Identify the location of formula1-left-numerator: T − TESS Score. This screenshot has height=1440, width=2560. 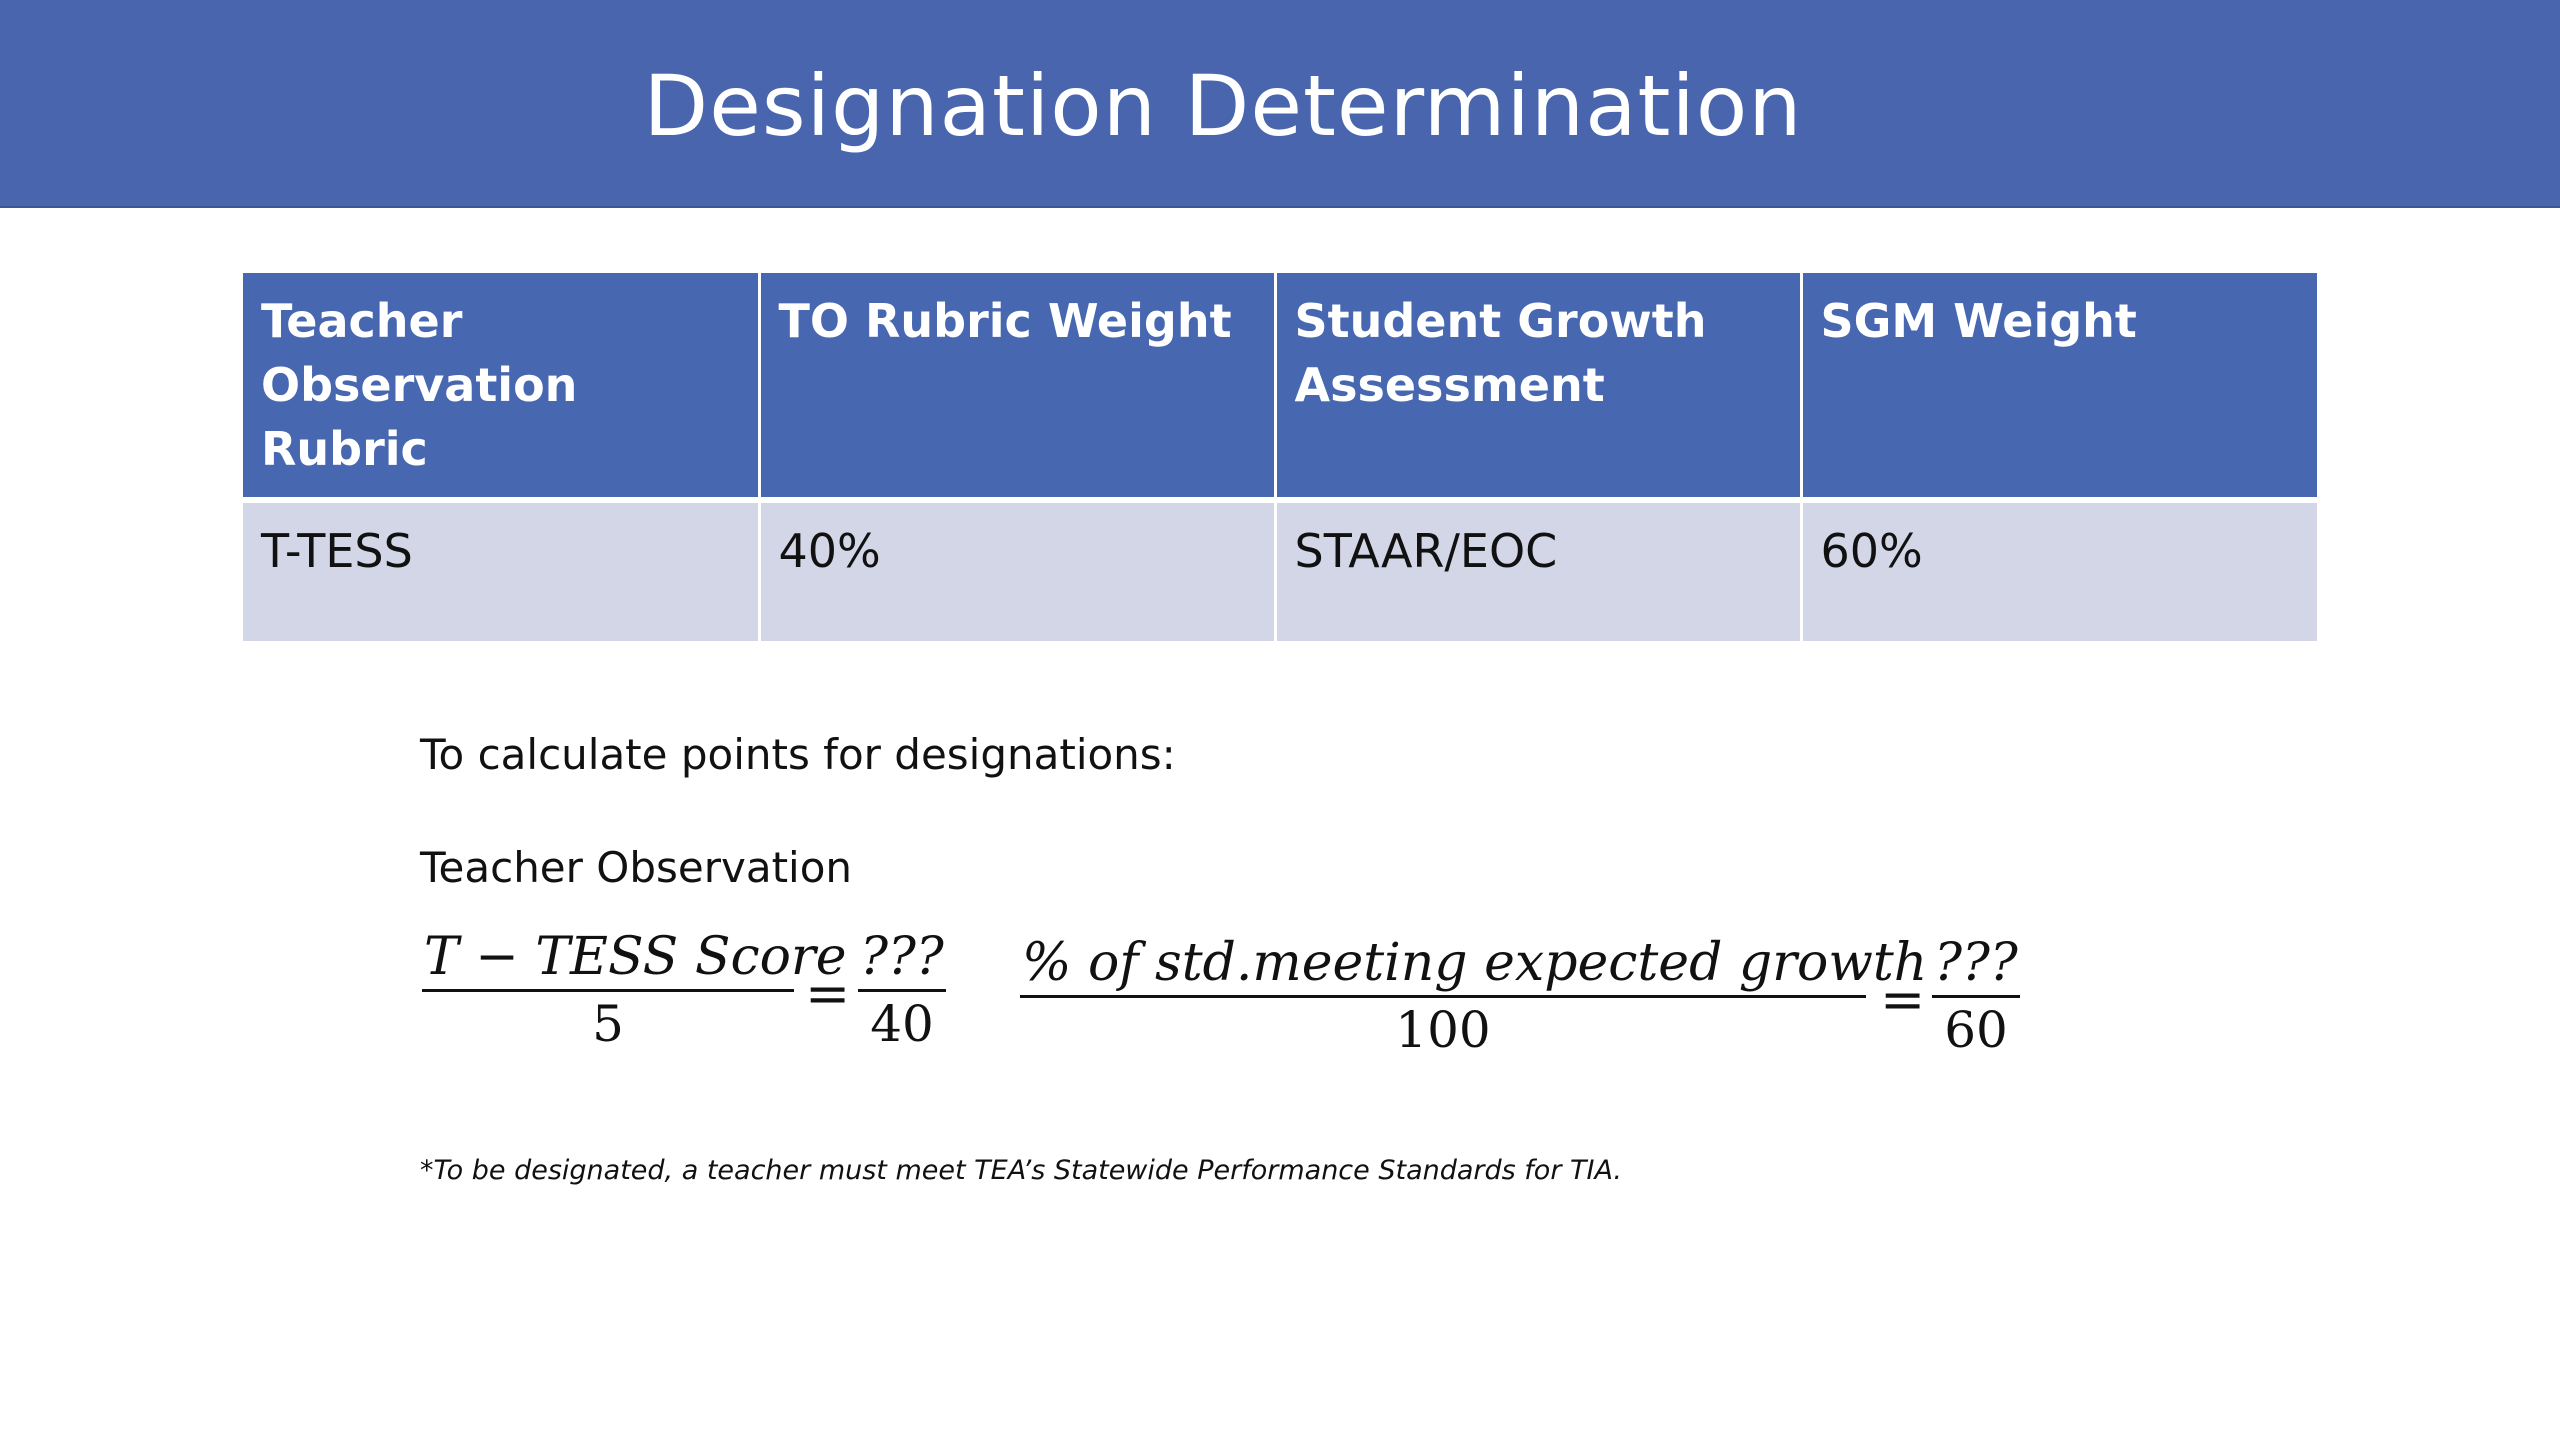
(635, 957).